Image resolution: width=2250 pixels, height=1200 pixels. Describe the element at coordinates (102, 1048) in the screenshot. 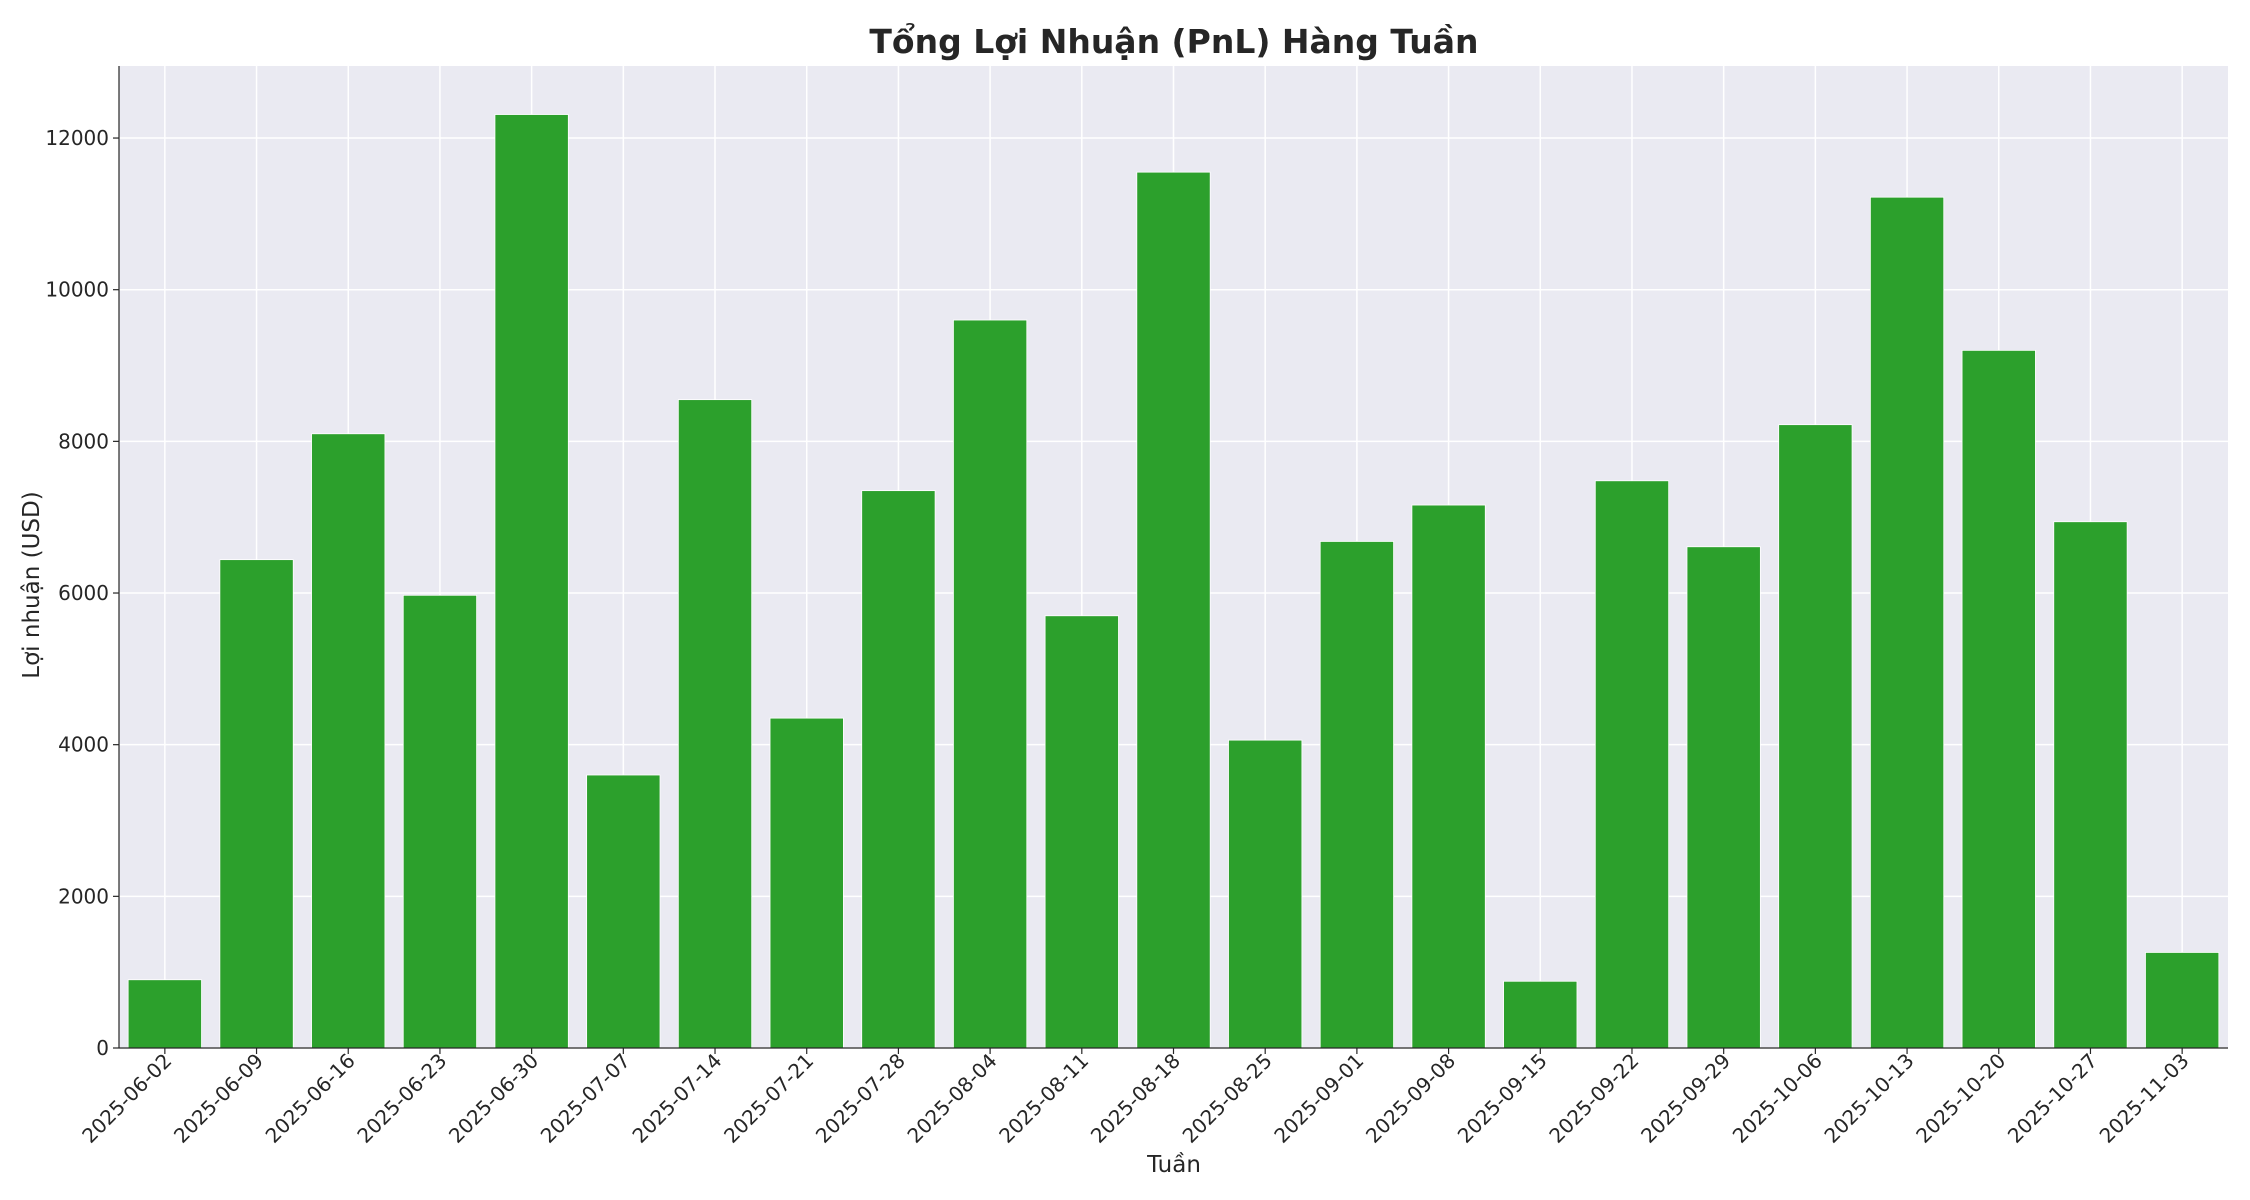

I see `y-tick-label: 0` at that location.